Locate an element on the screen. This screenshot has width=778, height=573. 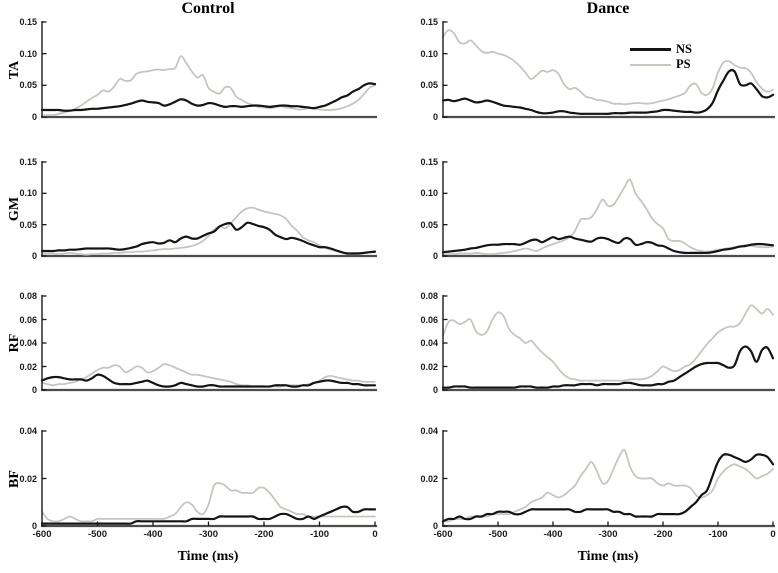
legend-entry-ps: PS is located at coordinates (661, 64).